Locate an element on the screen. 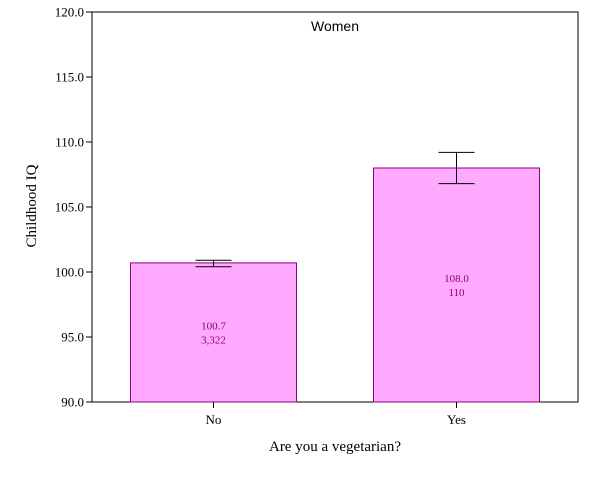 This screenshot has height=477, width=590. y-axis-title: Childhood IQ is located at coordinates (32, 205).